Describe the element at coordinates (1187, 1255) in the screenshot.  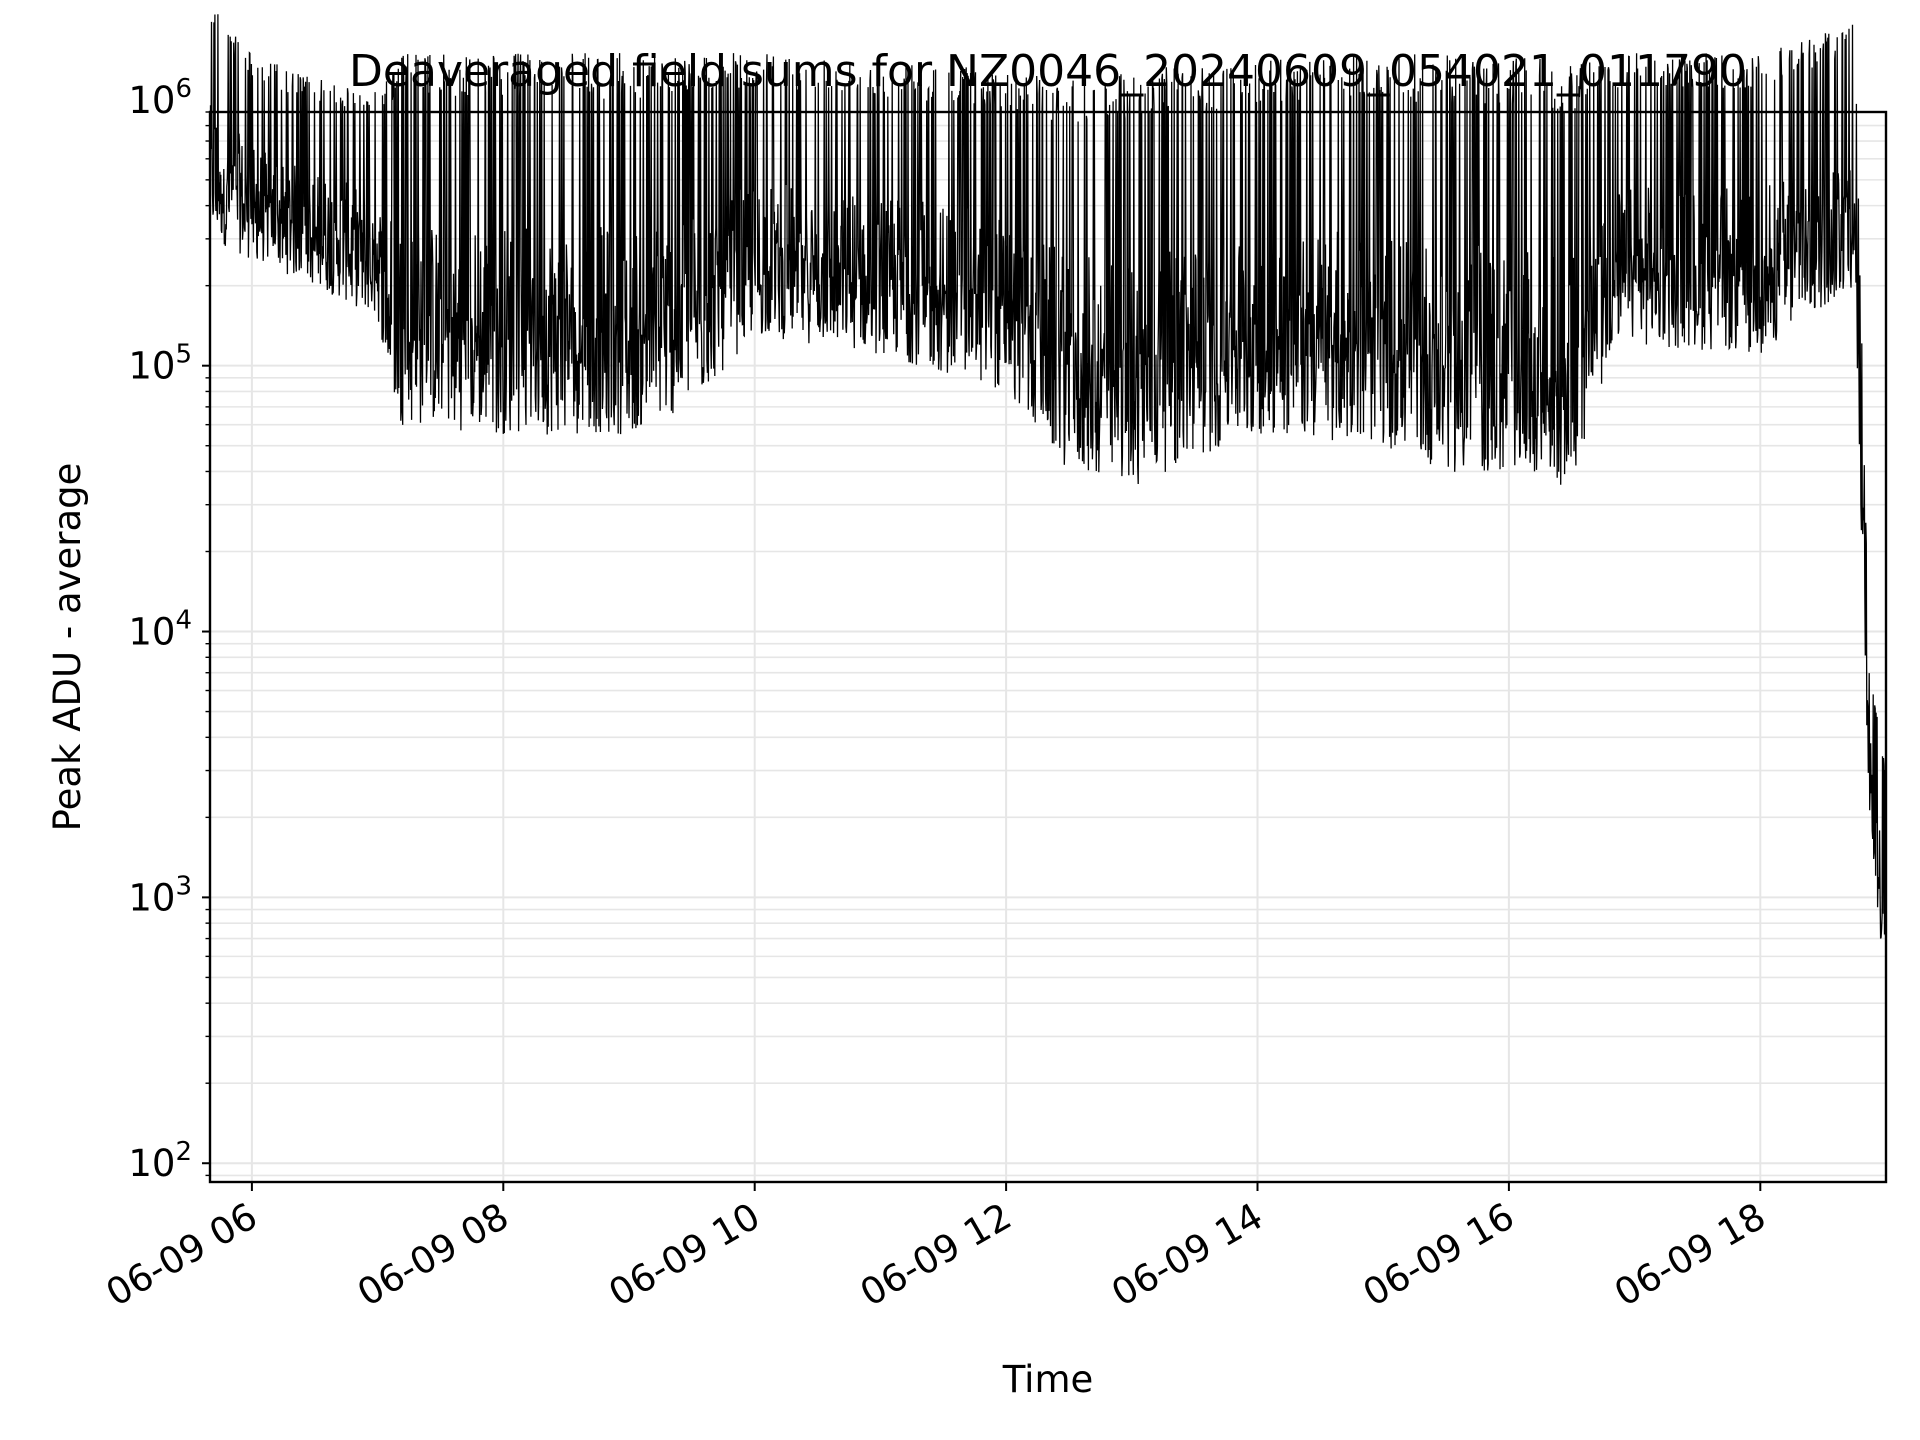
I see `x-tick-label: 06-09 14` at that location.